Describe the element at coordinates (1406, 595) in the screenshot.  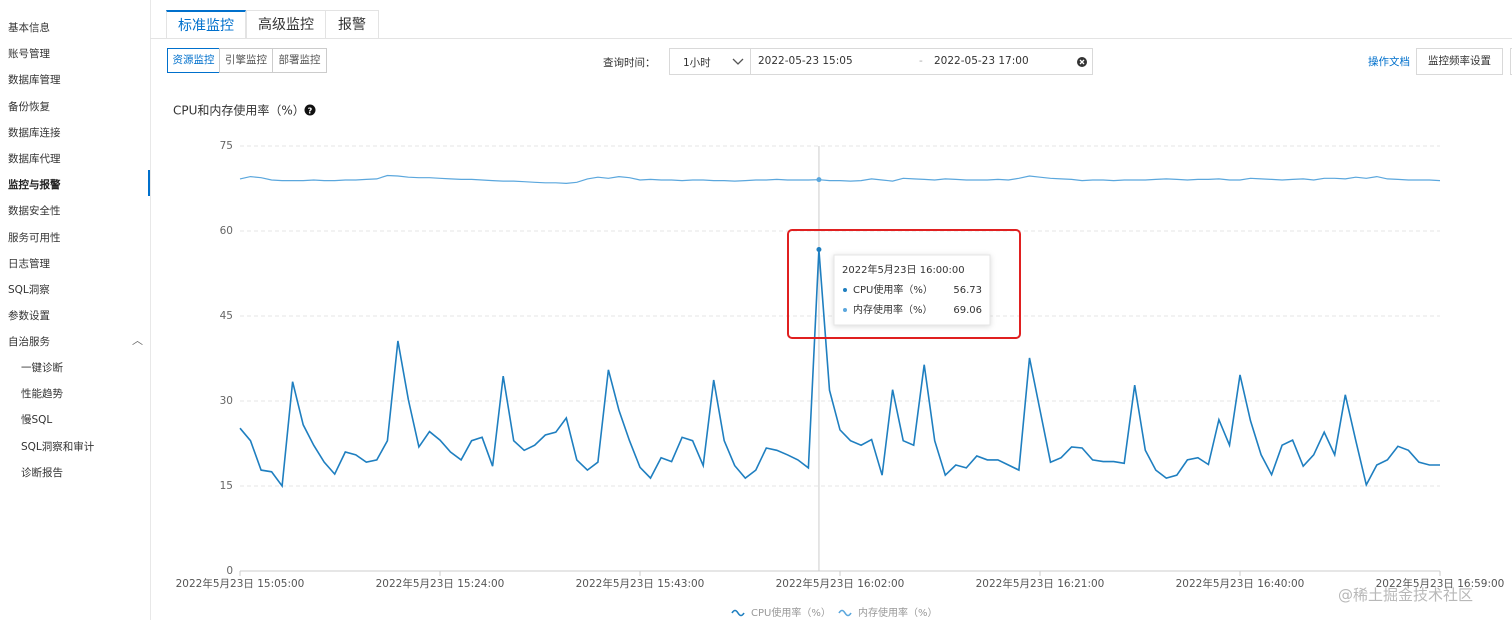
I see `watermark: @稀土掘金技术社区` at that location.